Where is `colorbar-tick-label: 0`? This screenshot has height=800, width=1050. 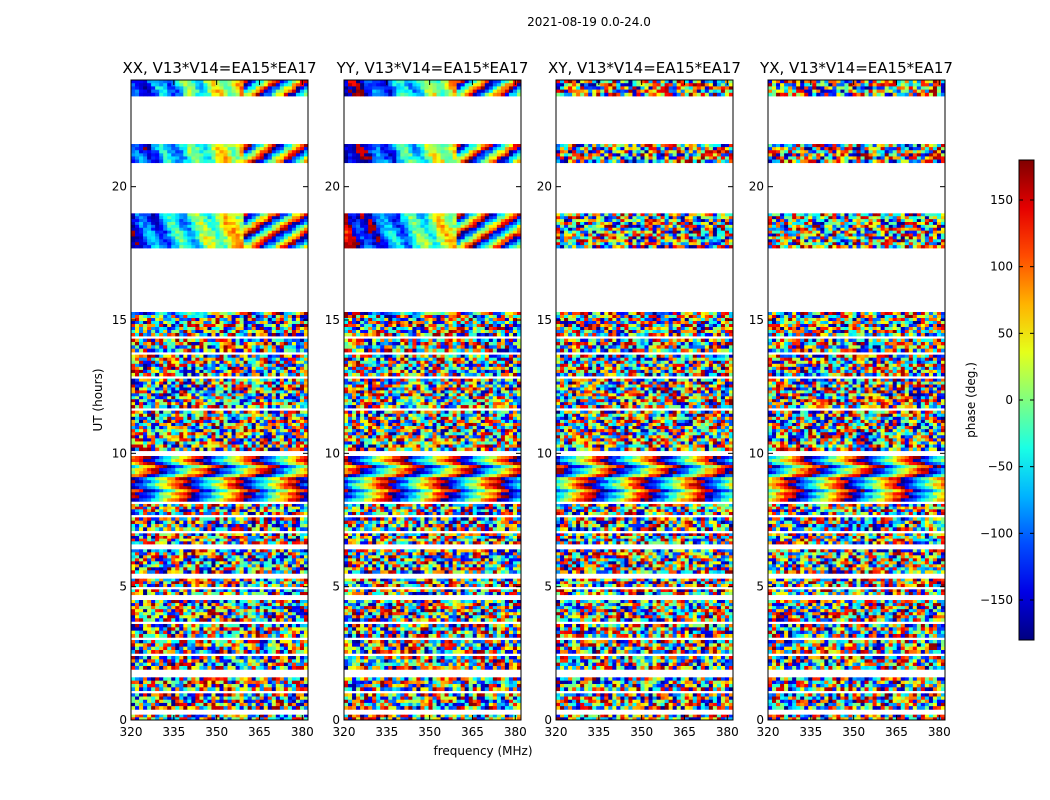
colorbar-tick-label: 0 is located at coordinates (1009, 400).